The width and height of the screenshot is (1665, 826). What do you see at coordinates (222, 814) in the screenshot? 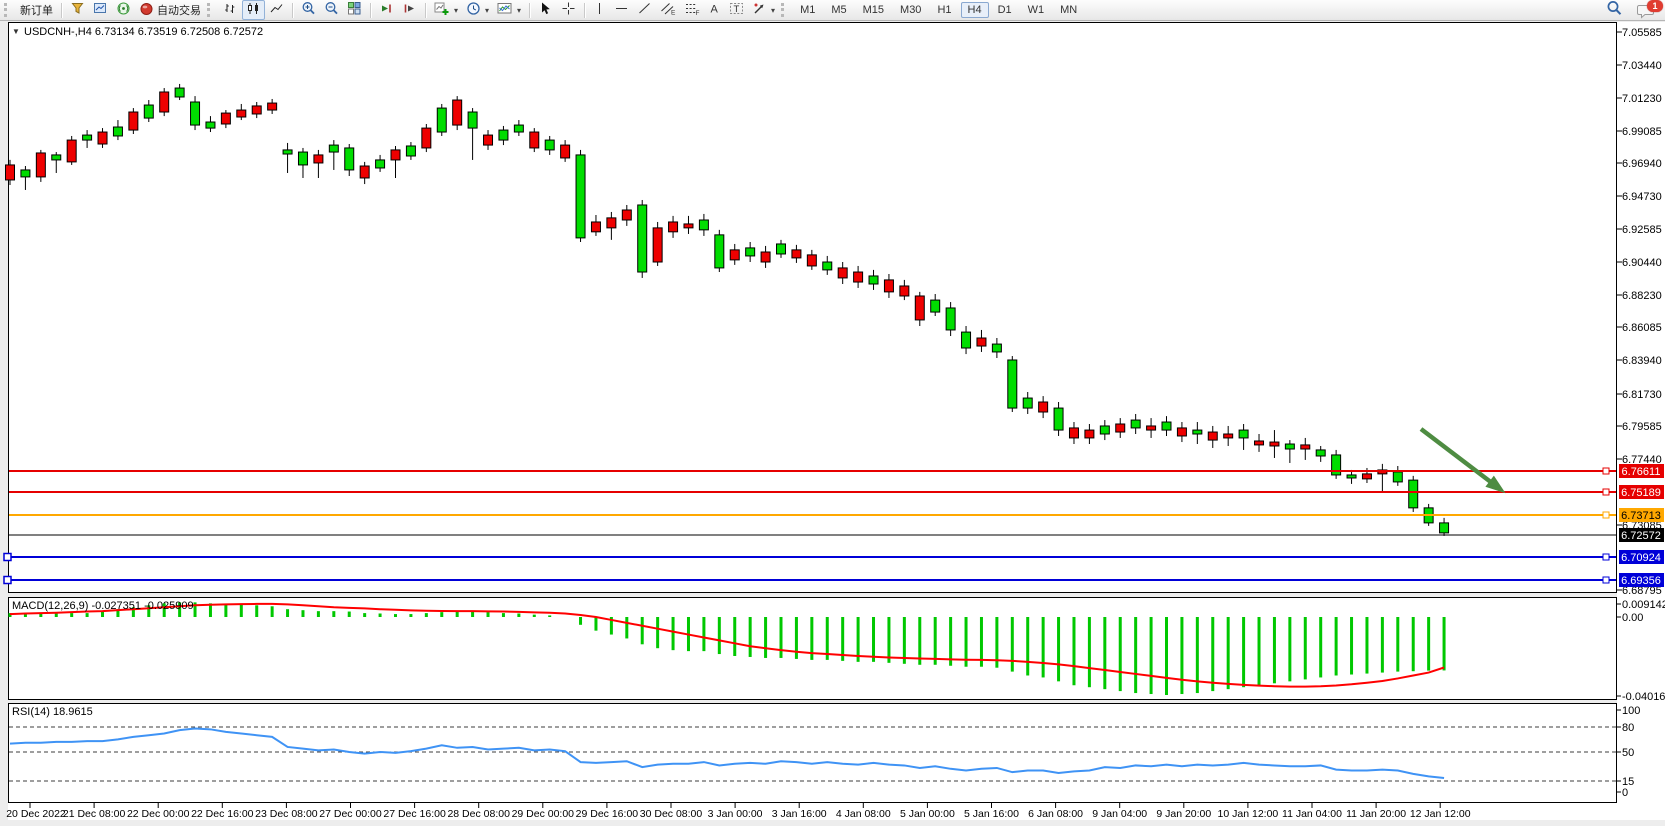
I see `time-axis-label: 22 Dec 16:00` at bounding box center [222, 814].